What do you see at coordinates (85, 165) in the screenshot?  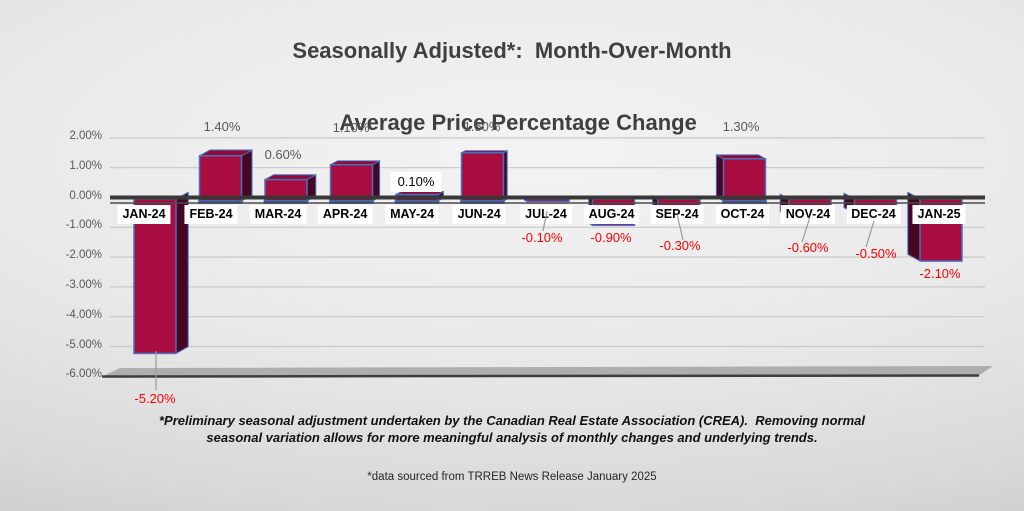 I see `y-tick-label: 1.00%` at bounding box center [85, 165].